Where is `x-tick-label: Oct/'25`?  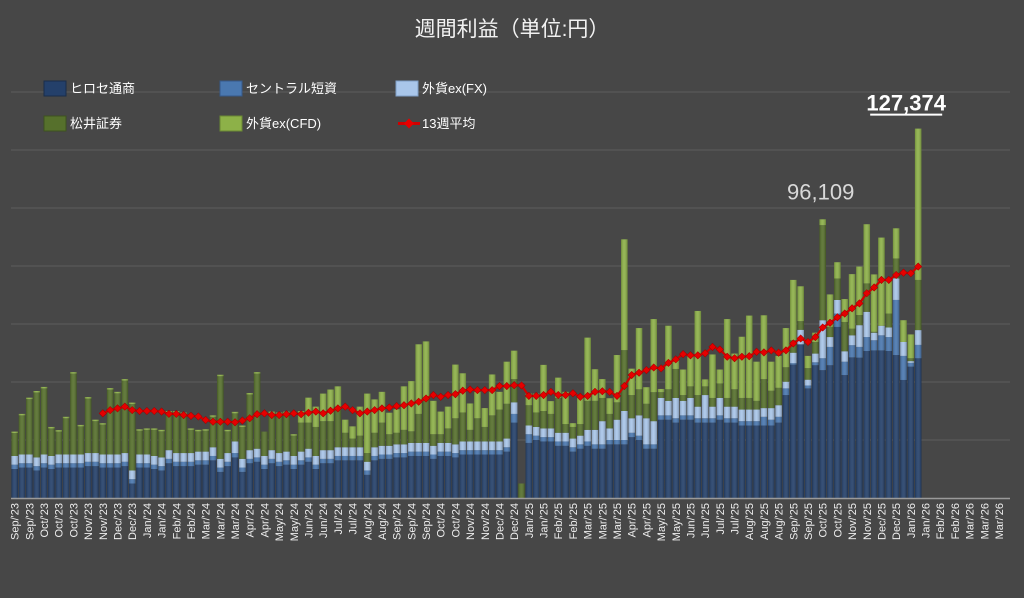 x-tick-label: Oct/'25 is located at coordinates (824, 520).